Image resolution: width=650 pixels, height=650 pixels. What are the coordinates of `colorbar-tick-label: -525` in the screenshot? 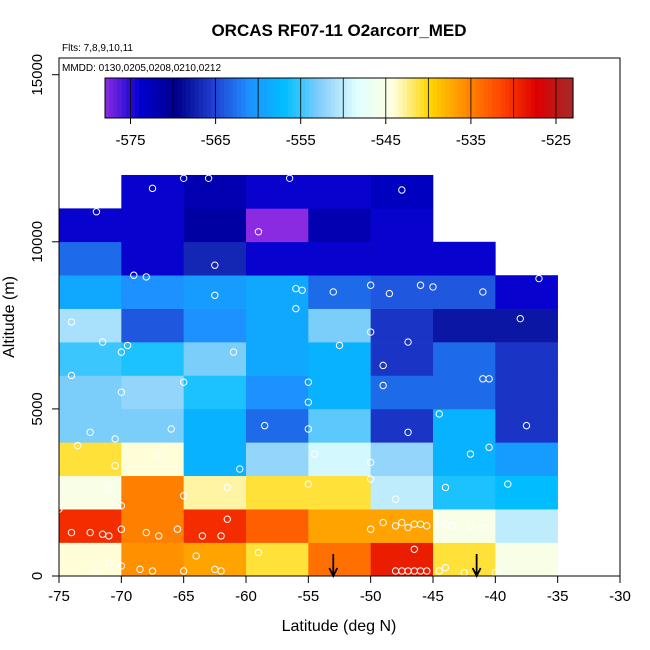 It's located at (556, 140).